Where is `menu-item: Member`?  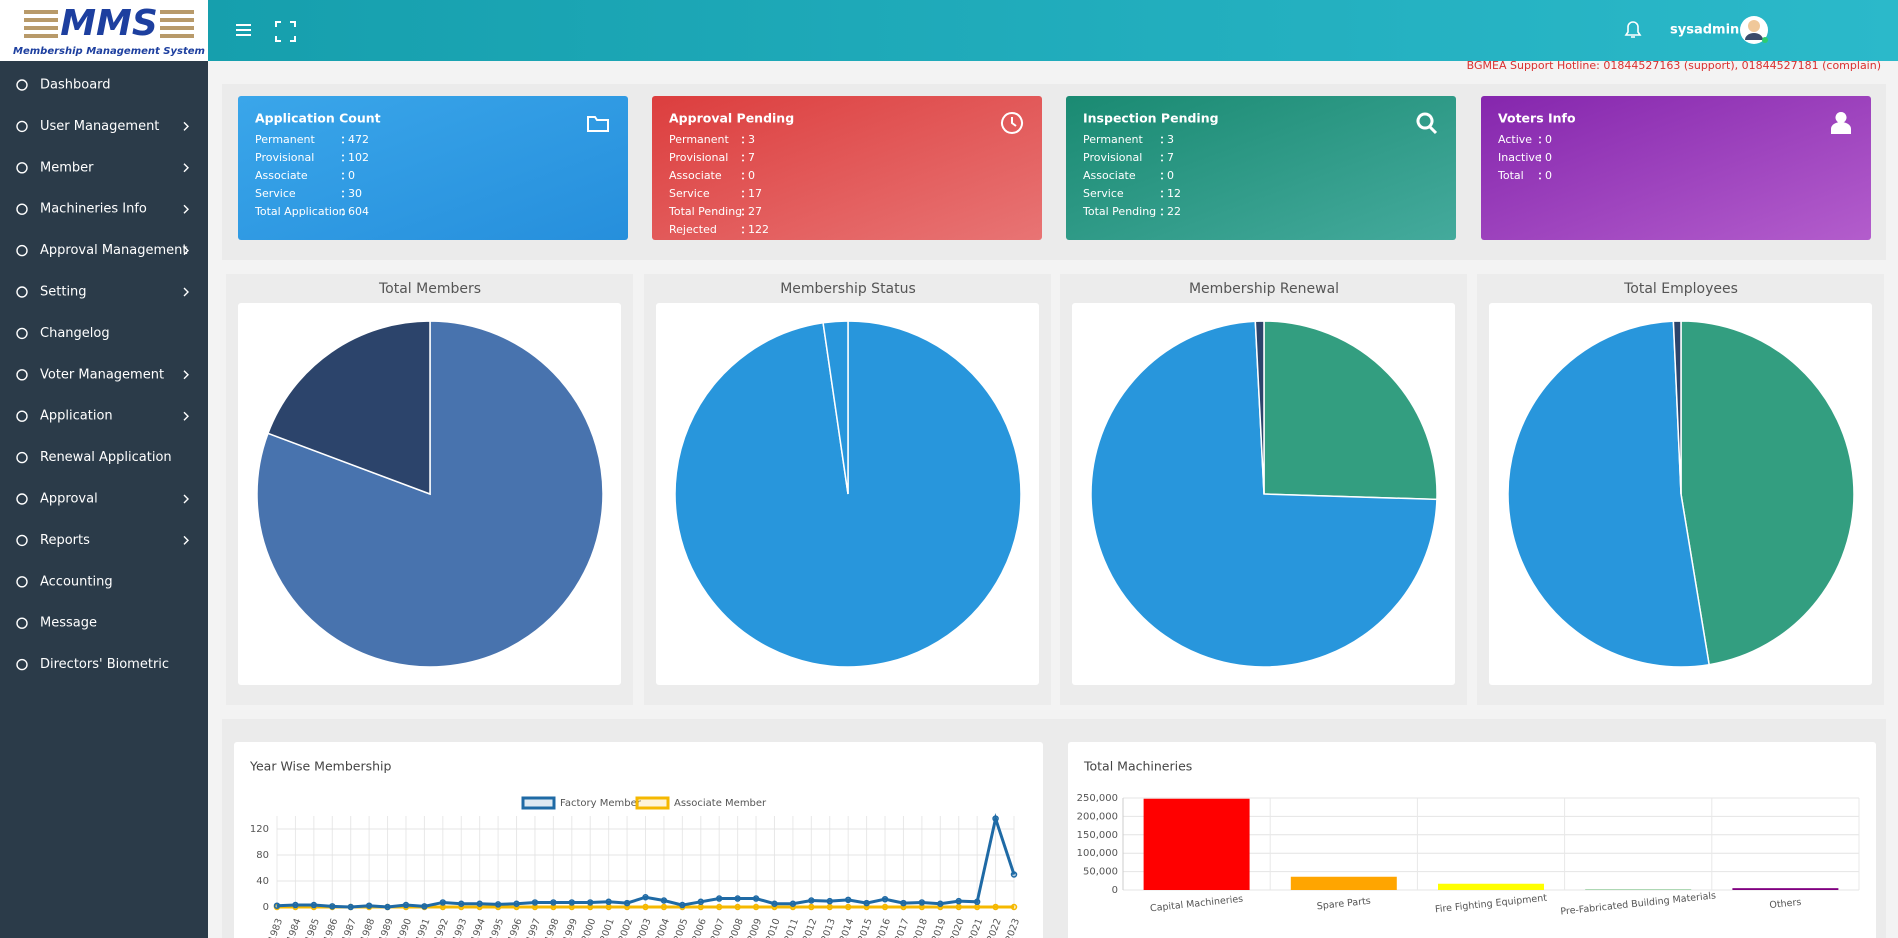
menu-item: Member is located at coordinates (102, 167).